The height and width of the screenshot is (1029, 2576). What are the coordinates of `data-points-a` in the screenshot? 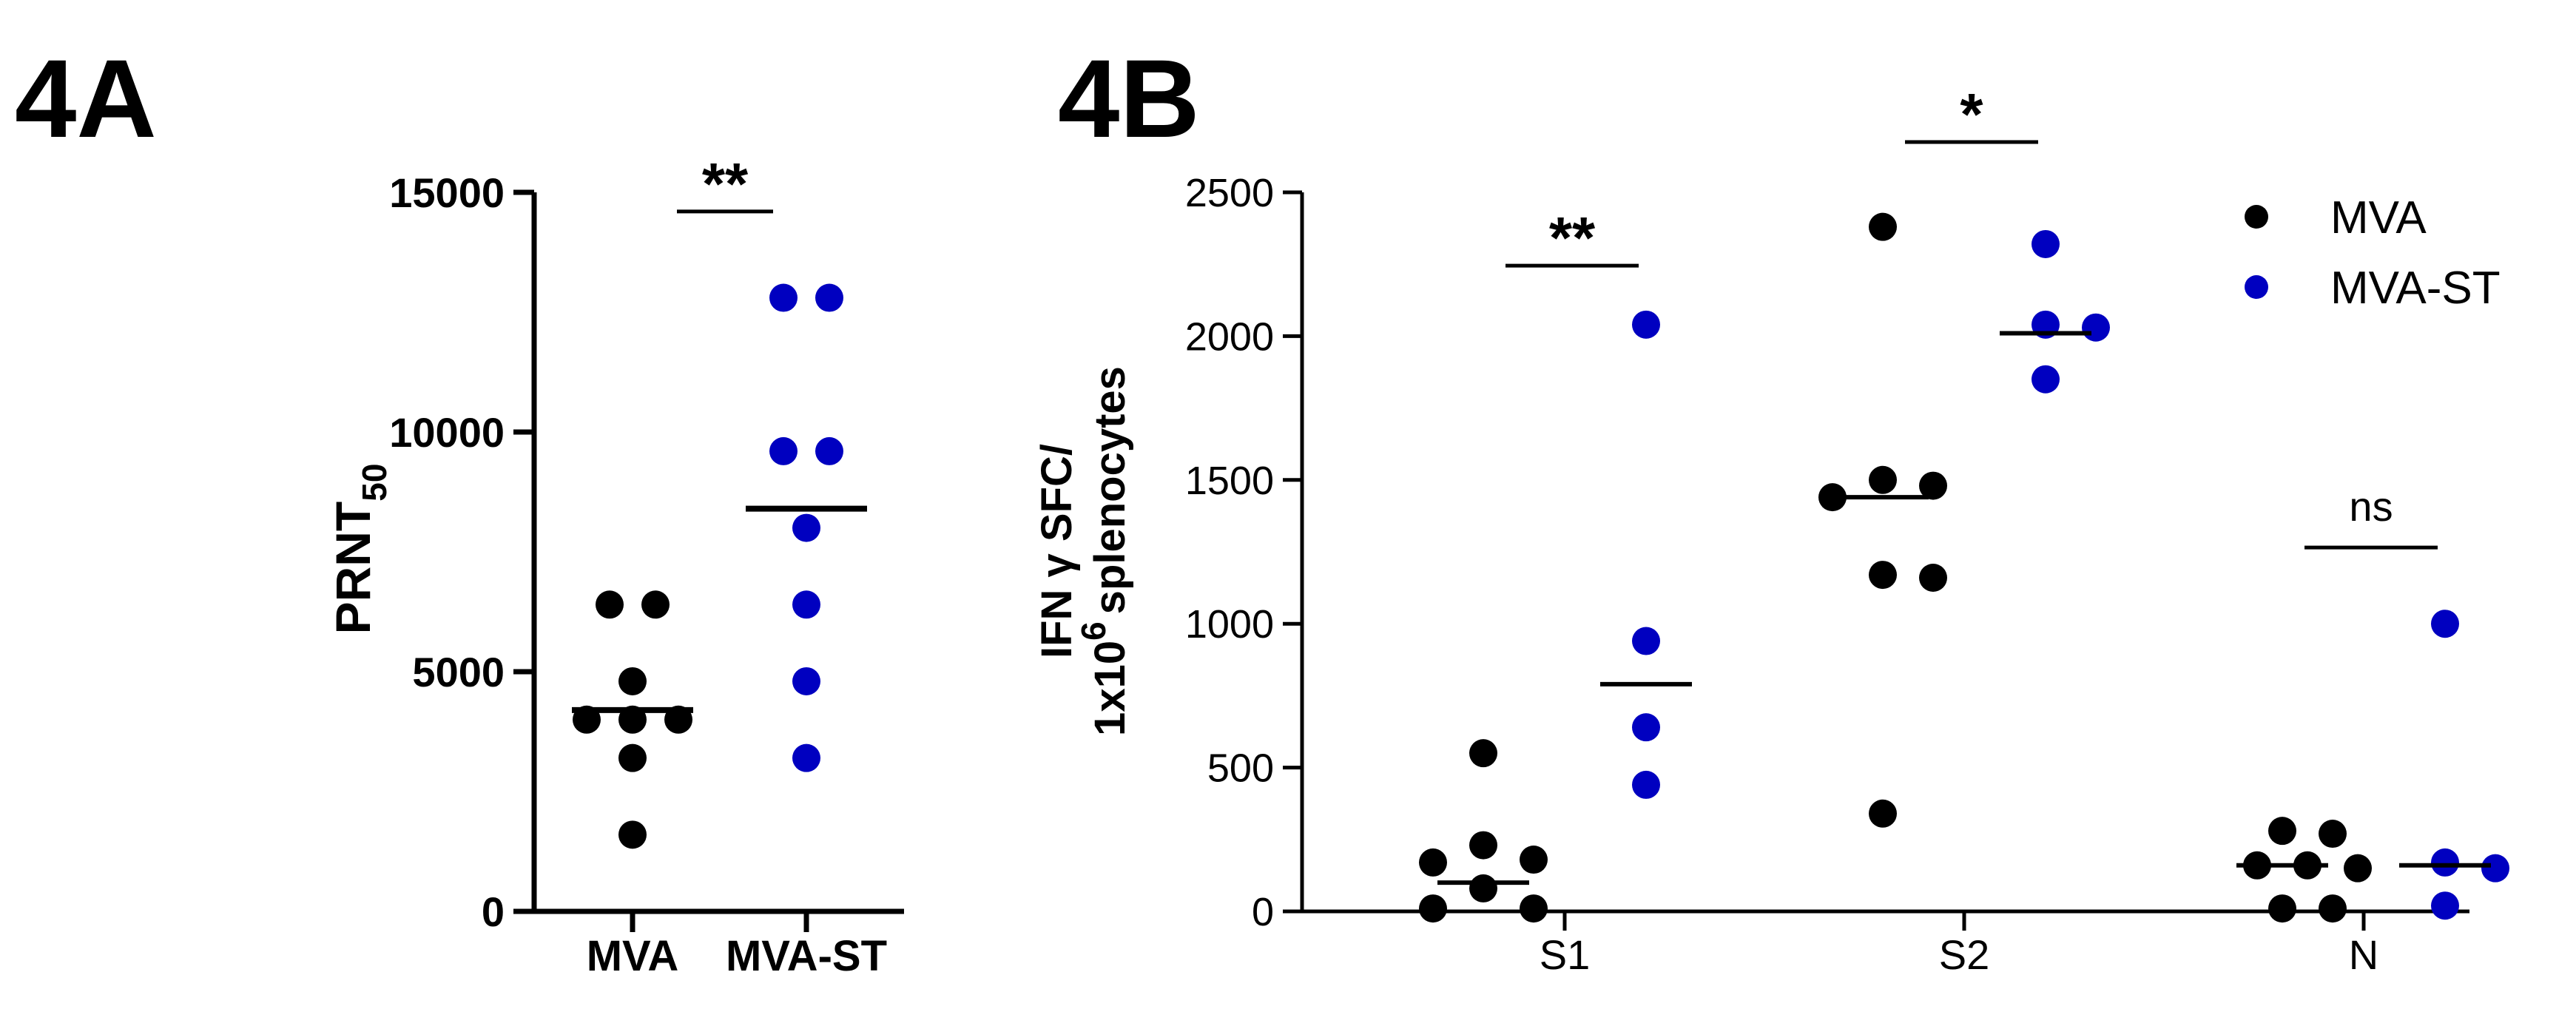 It's located at (708, 566).